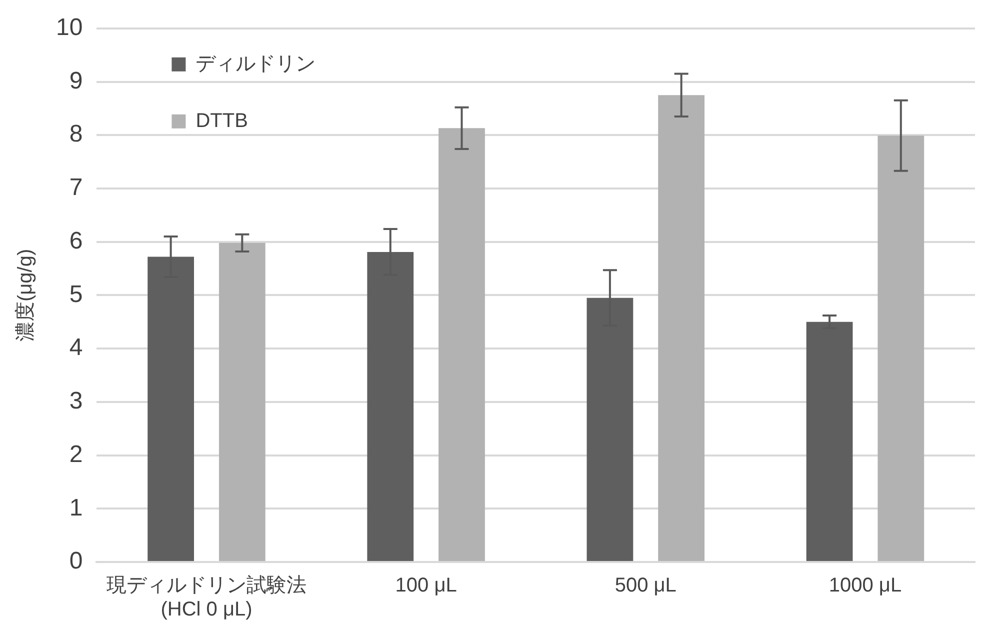 This screenshot has width=990, height=639. I want to click on x-tick-label: 現ディルドリン試験法 (HCl 0 μL), so click(206, 597).